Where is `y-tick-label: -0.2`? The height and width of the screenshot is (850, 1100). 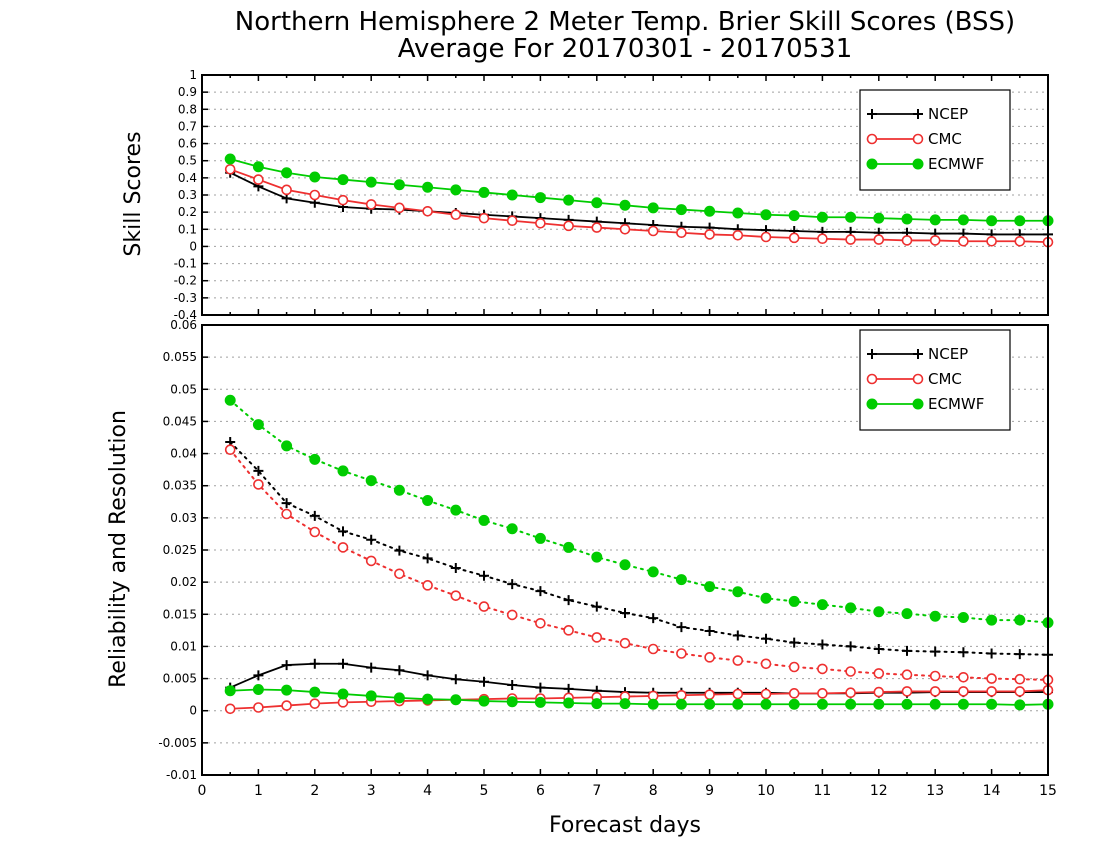
y-tick-label: -0.2 is located at coordinates (185, 281).